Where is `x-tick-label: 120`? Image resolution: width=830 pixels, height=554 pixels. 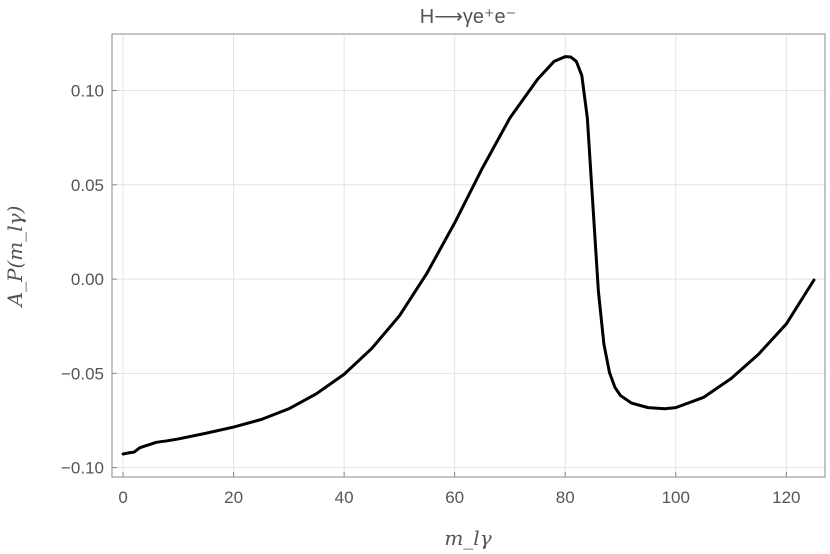 x-tick-label: 120 is located at coordinates (786, 497).